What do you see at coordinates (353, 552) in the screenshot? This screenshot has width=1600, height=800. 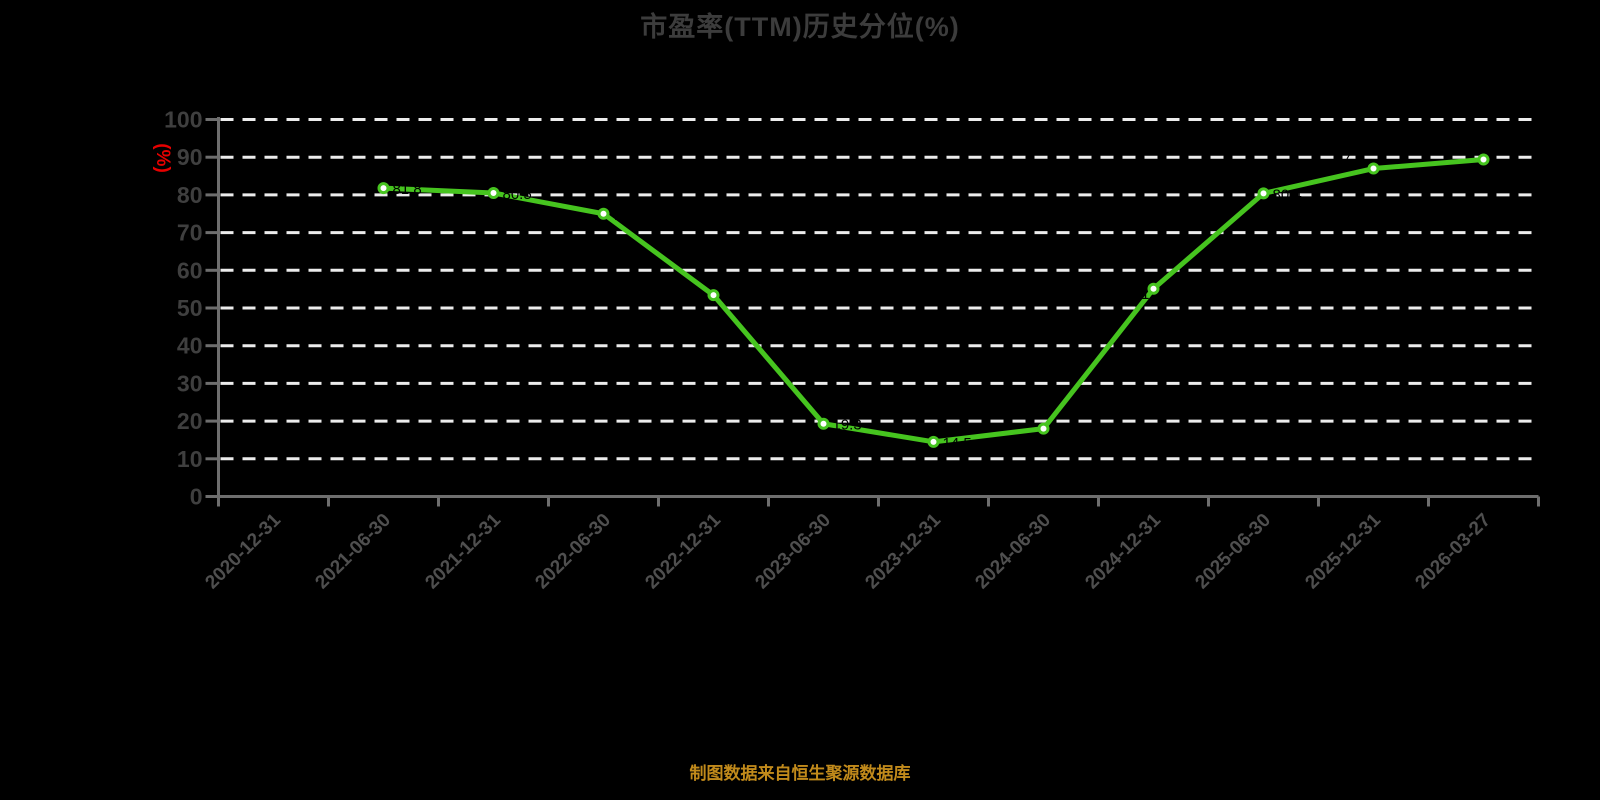 I see `x-axis-tick-label: 2021-06-30` at bounding box center [353, 552].